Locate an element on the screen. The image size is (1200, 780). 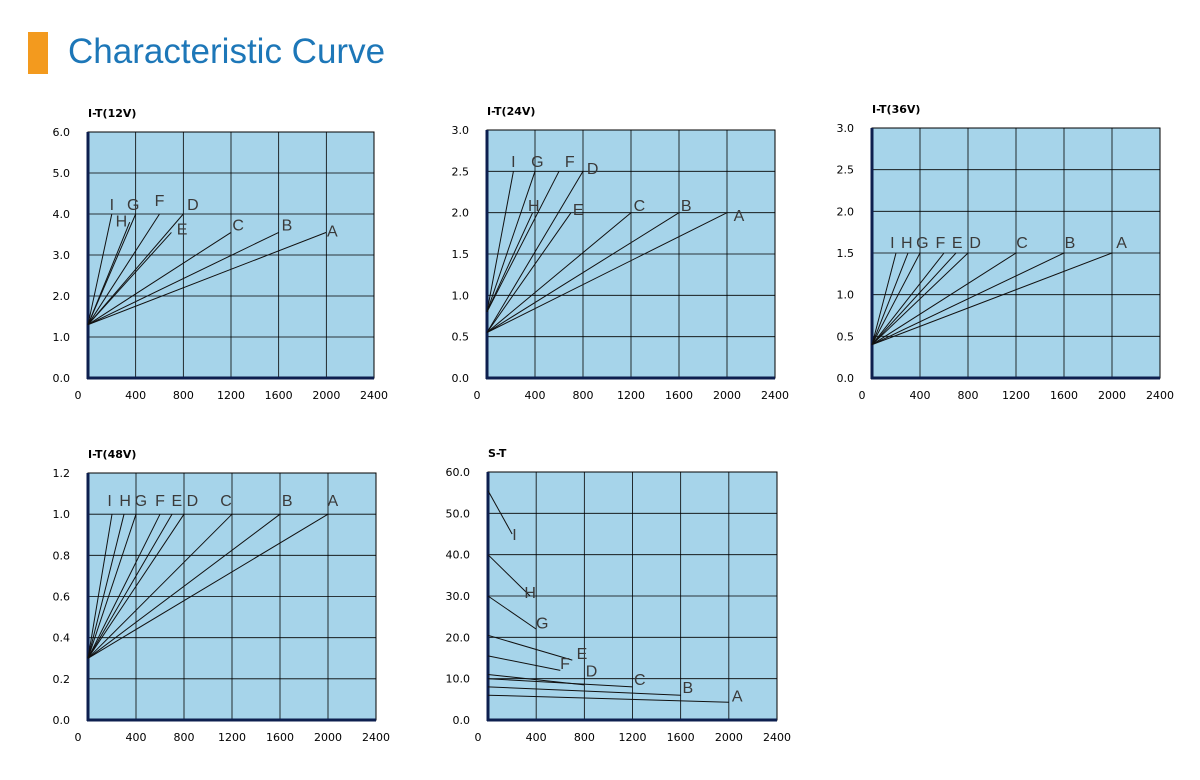
x-tick-label: 800 is located at coordinates (183, 395).